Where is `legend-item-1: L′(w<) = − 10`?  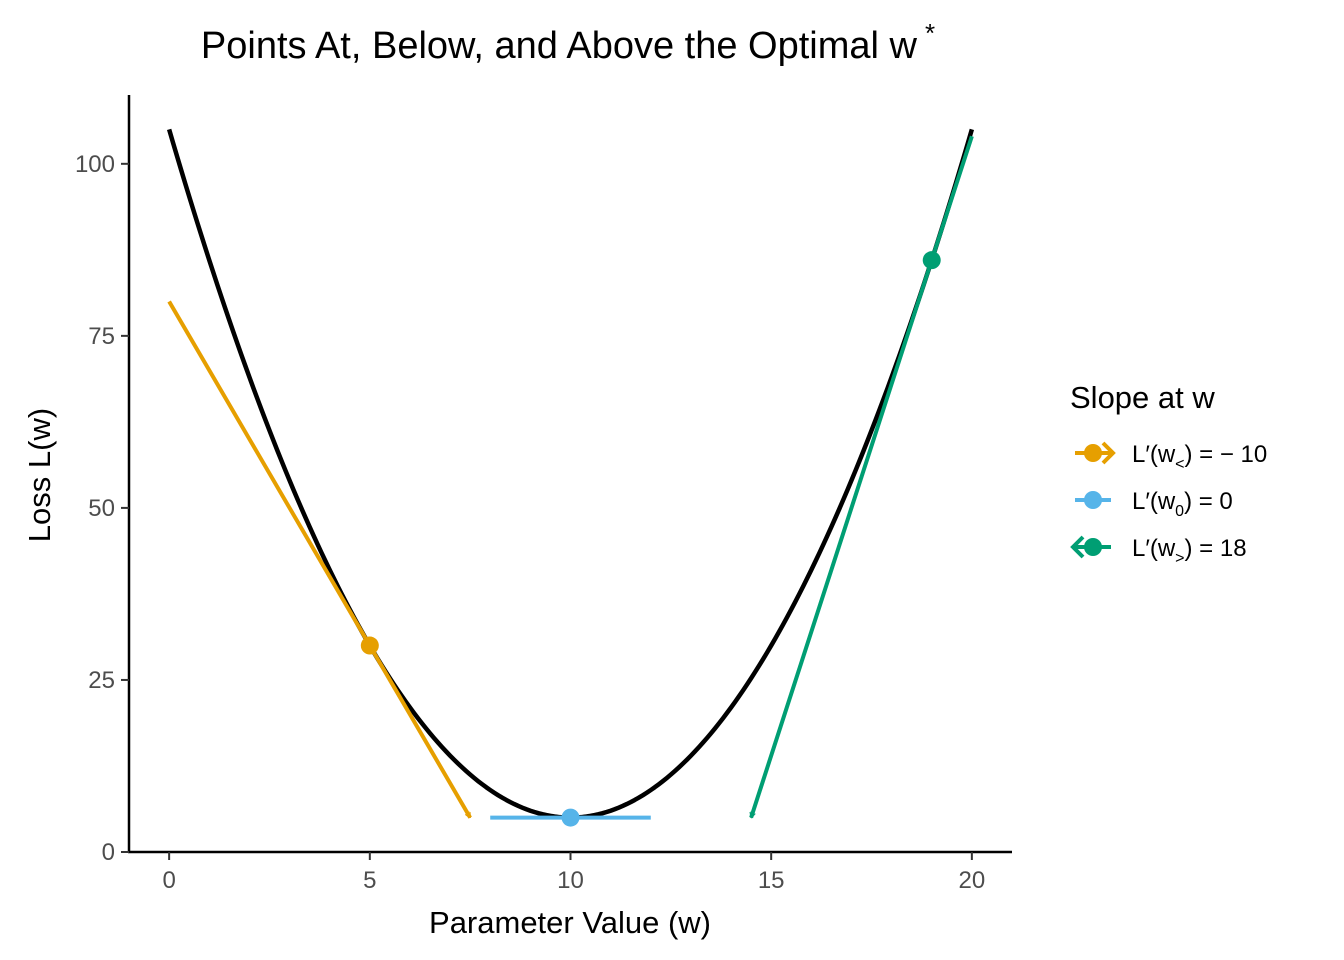
legend-item-1: L′(w<) = − 10 is located at coordinates (1171, 457).